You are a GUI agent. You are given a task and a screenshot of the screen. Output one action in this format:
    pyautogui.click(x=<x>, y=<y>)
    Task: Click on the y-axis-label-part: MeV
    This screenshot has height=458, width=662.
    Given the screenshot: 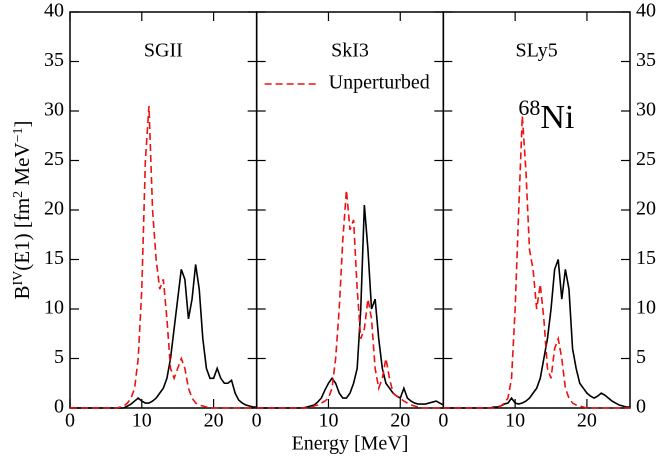 What is the action you would take?
    pyautogui.click(x=22, y=166)
    